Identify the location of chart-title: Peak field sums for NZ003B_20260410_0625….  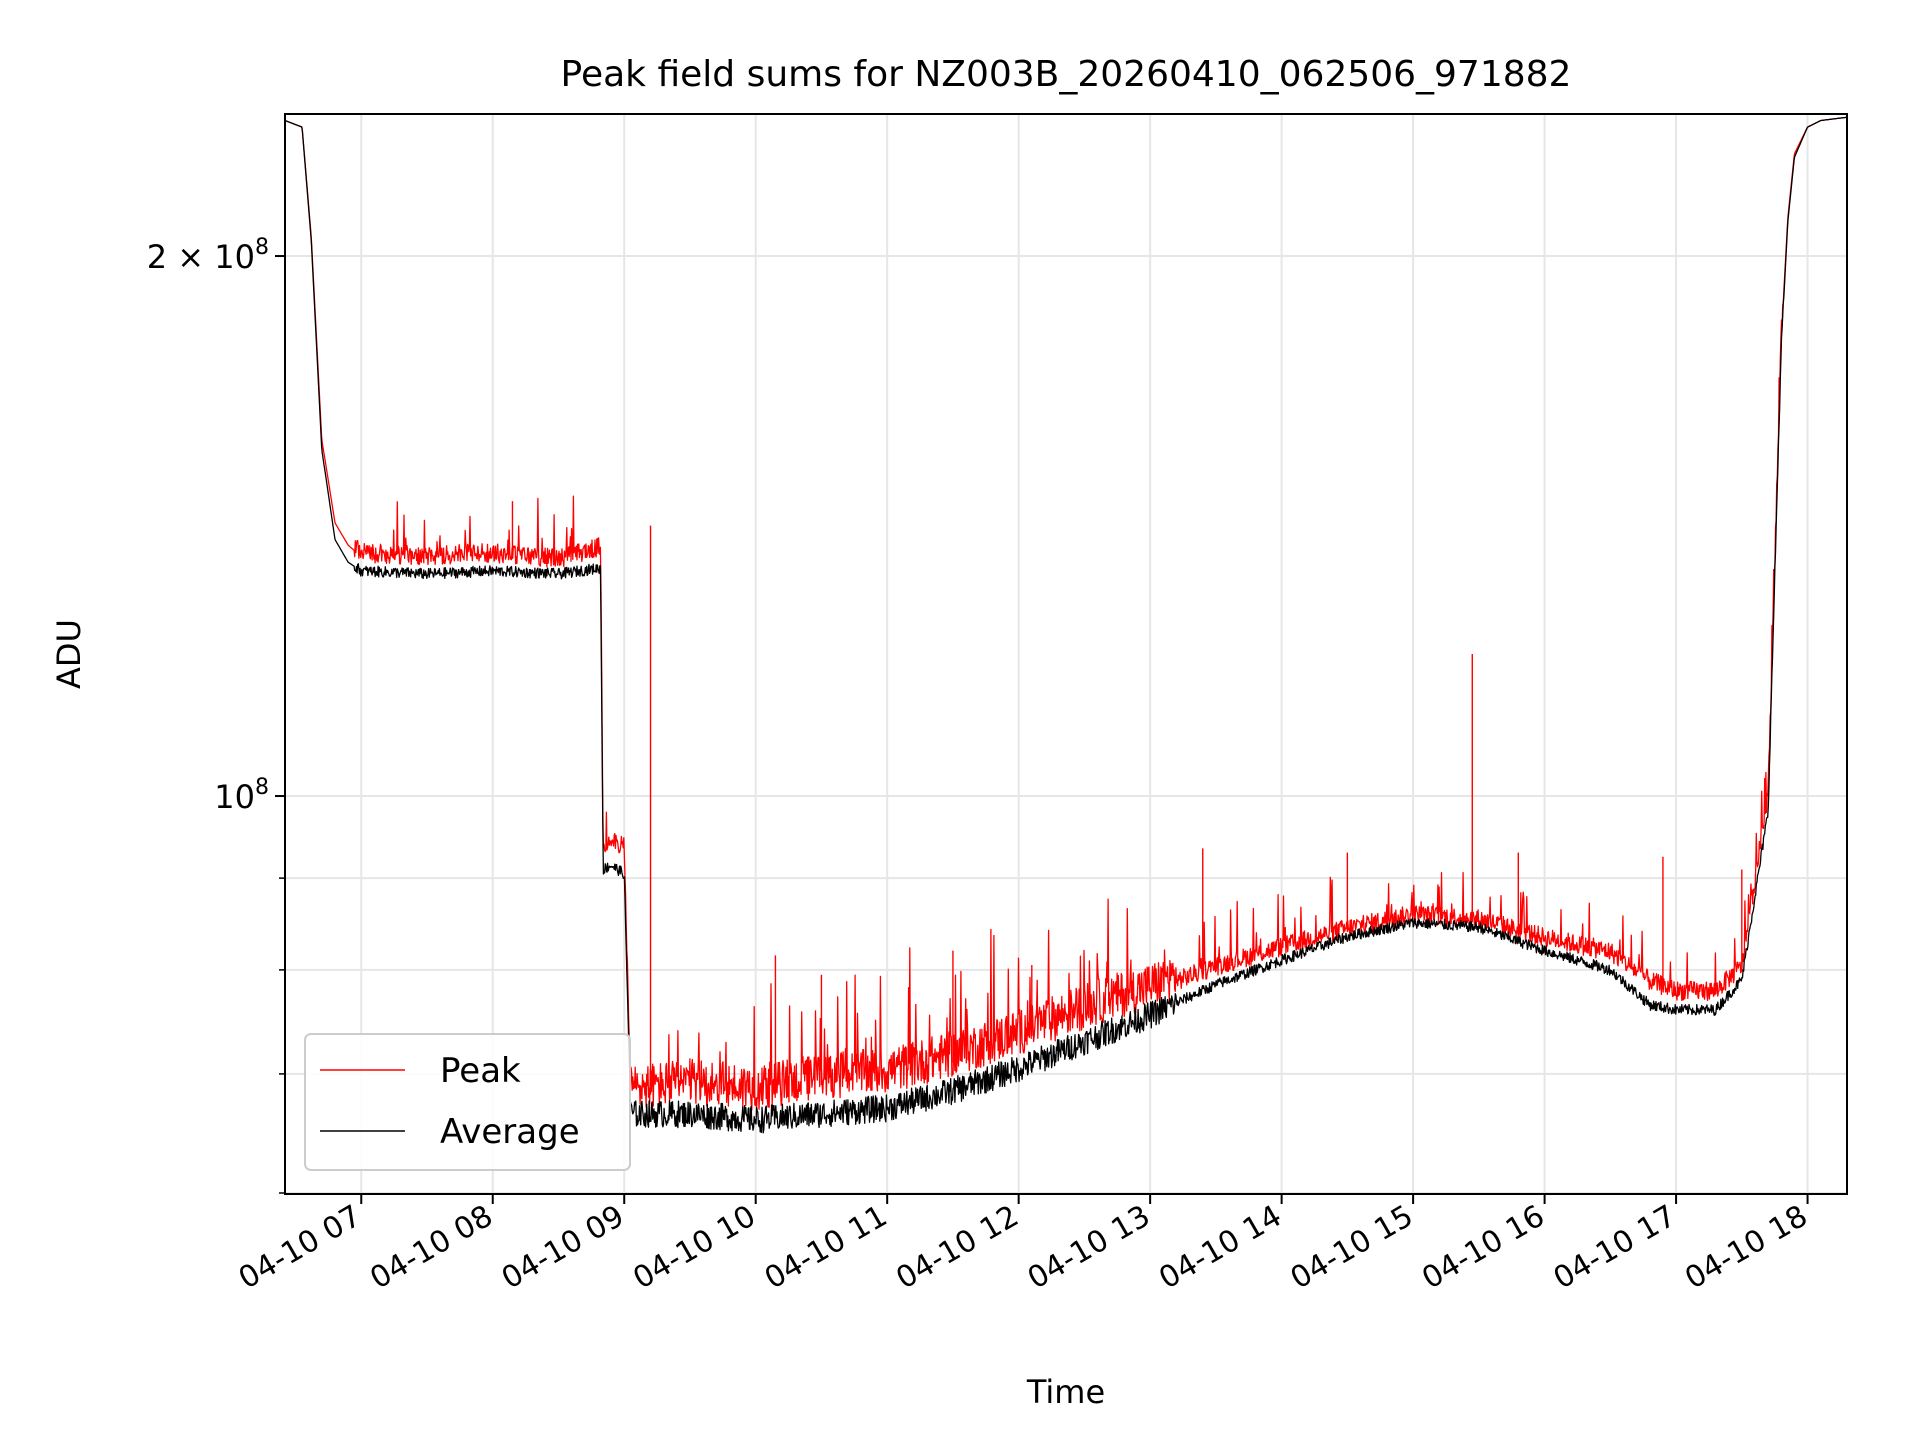
(1066, 74).